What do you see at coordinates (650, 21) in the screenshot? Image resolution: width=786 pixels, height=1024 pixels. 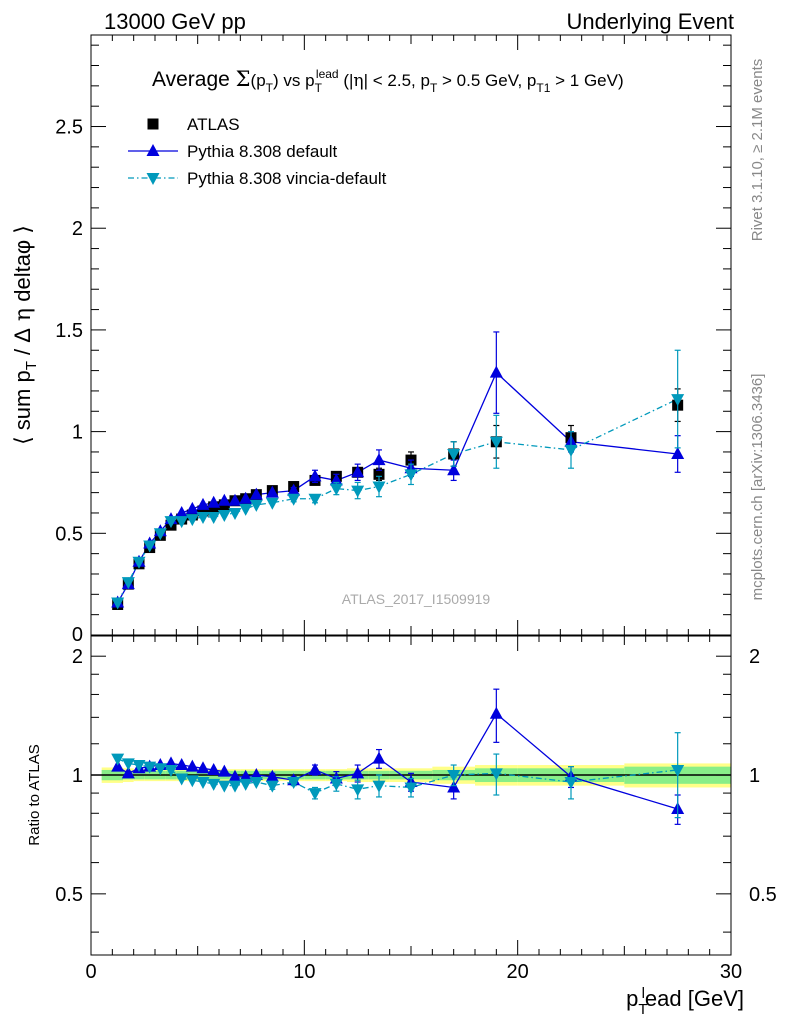 I see `header-right: Underlying Event` at bounding box center [650, 21].